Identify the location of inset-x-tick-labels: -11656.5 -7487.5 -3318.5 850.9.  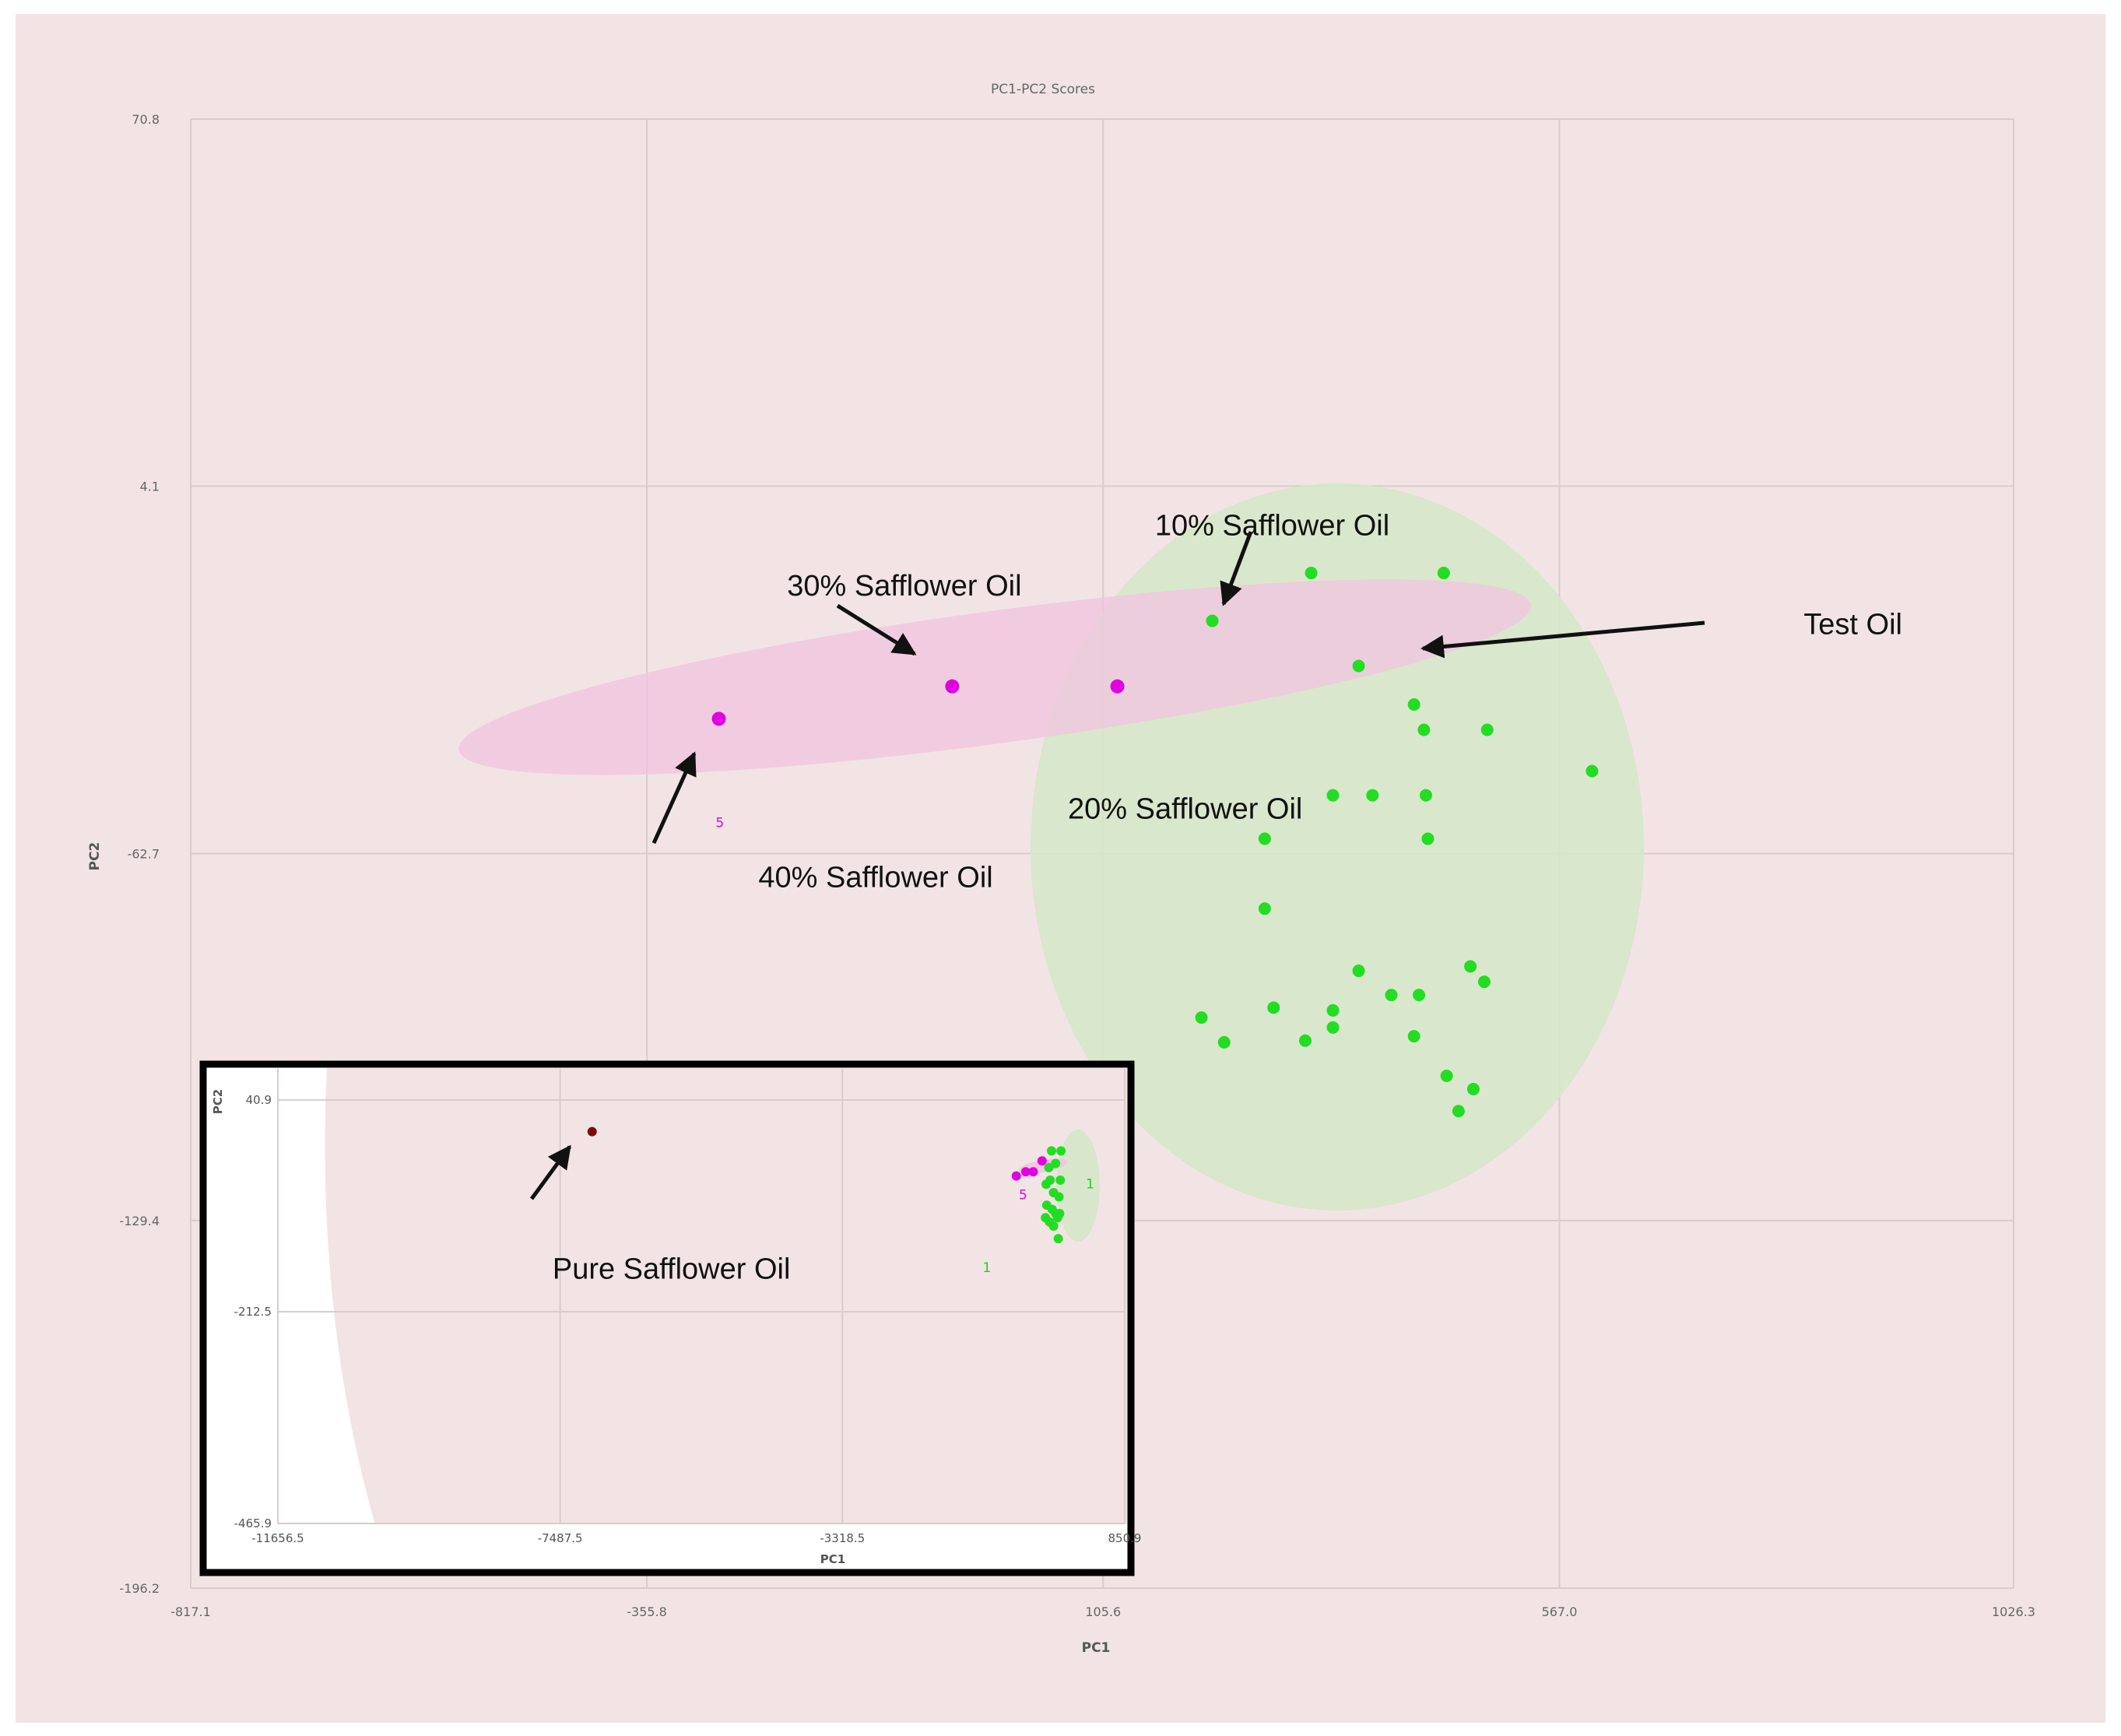
(696, 1538).